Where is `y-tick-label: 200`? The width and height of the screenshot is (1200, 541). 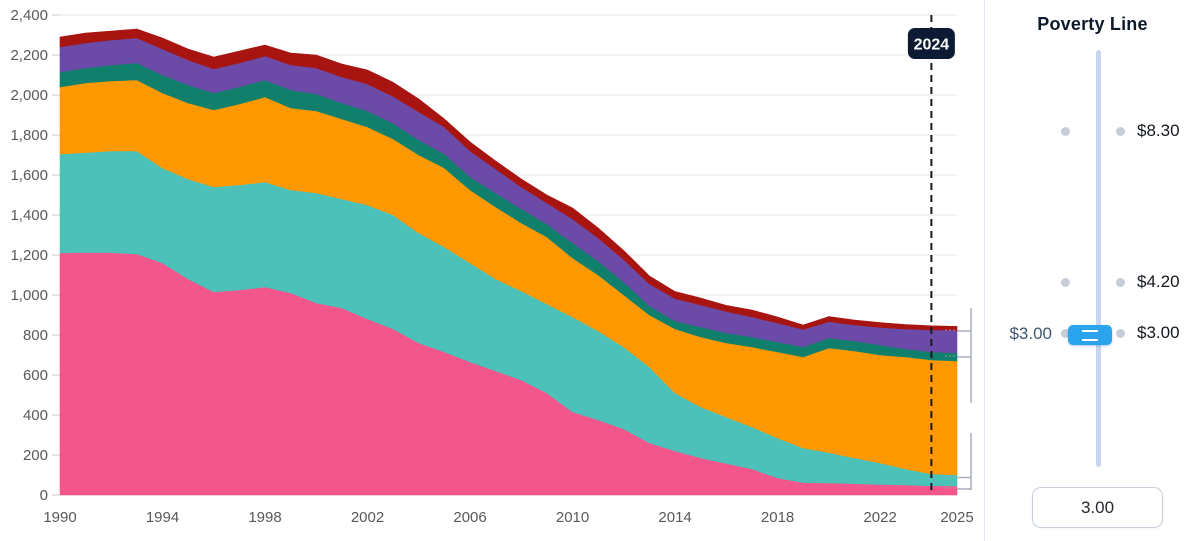
y-tick-label: 200 is located at coordinates (35, 455).